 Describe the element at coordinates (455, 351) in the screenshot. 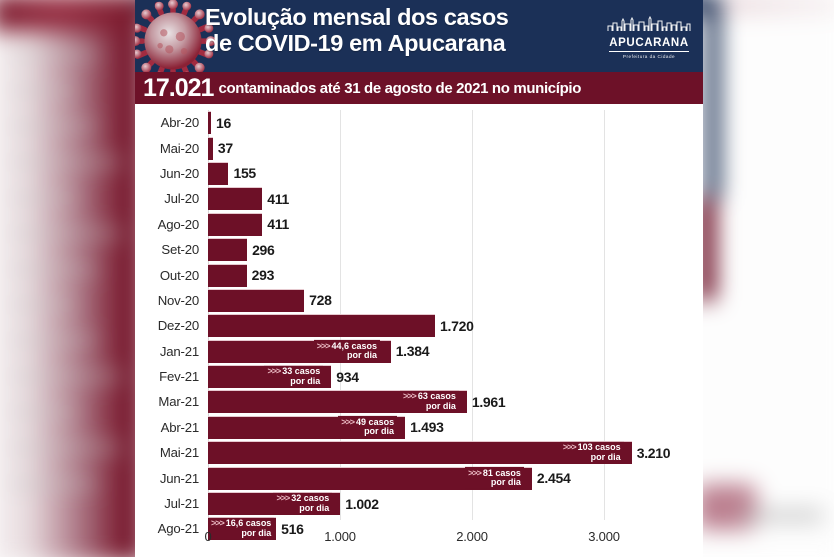

I see `bar-wrapper: >>> 44,6 casos por dia 1.384` at that location.